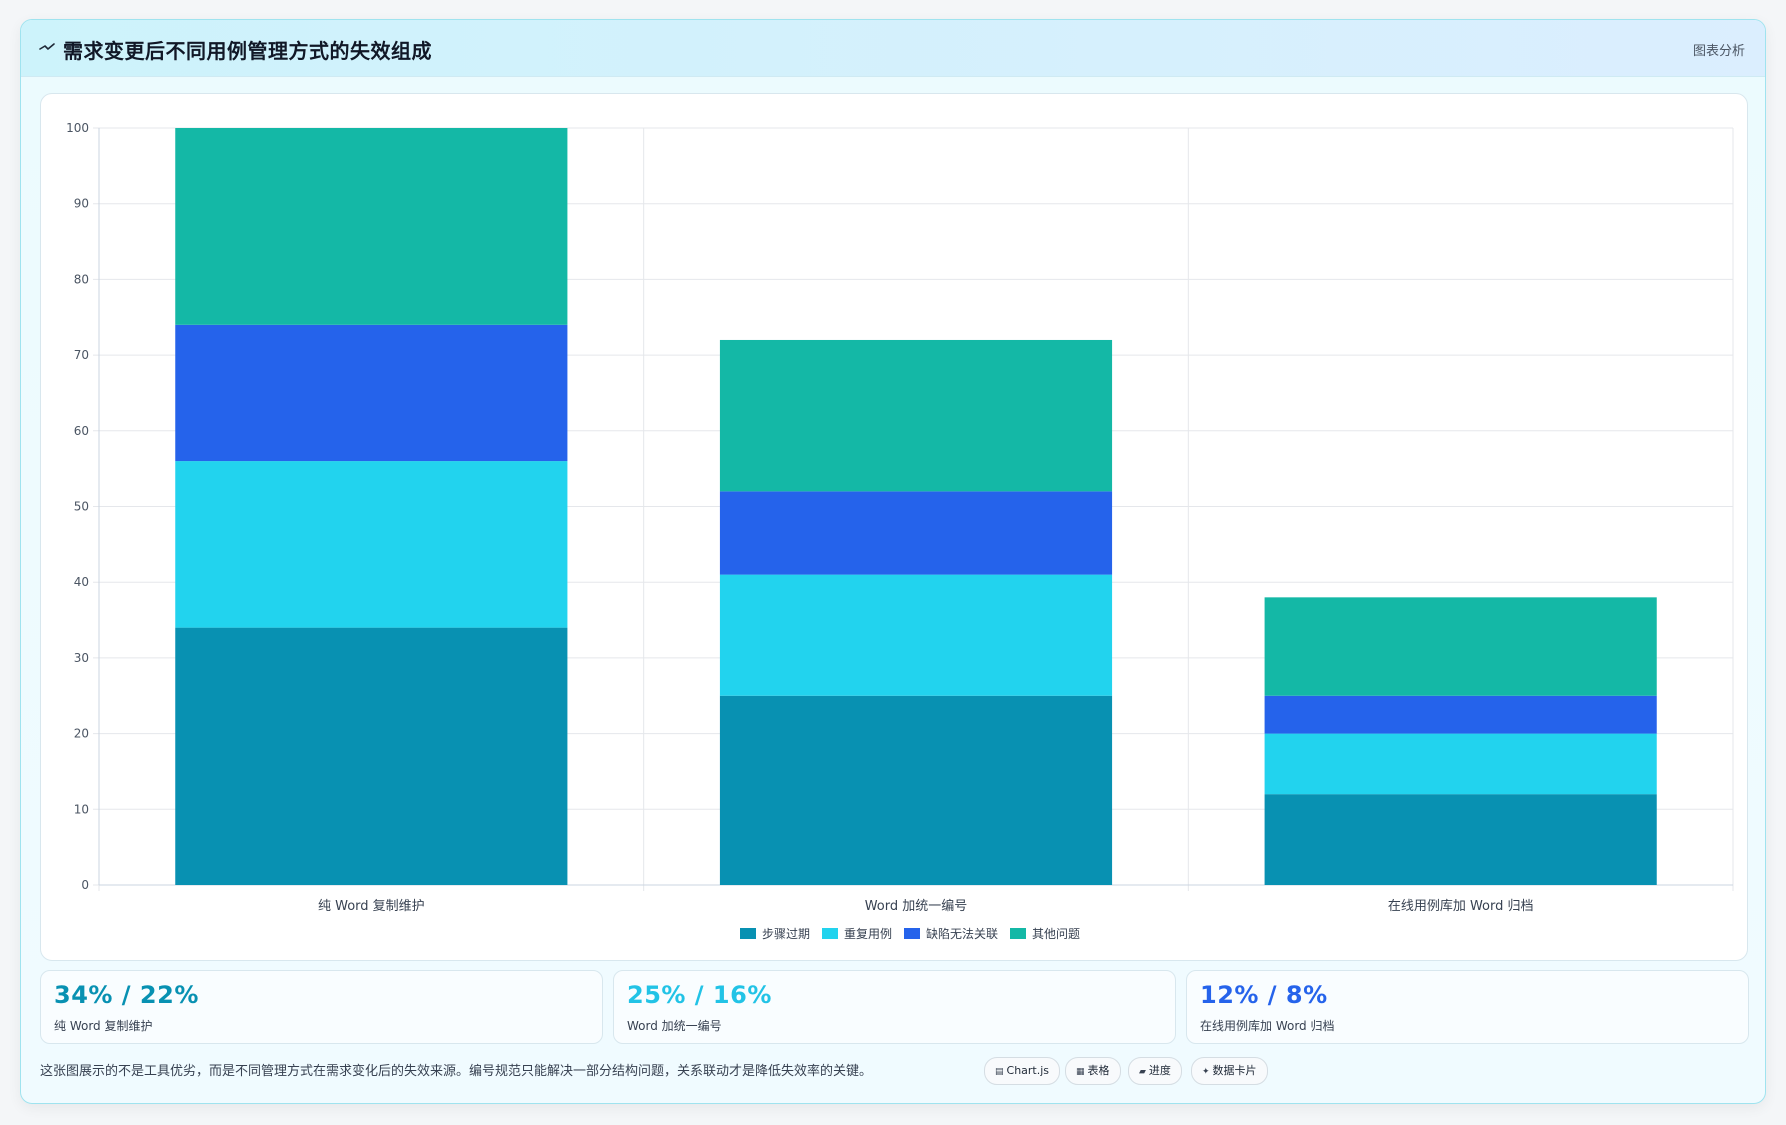  I want to click on trend-line-icon, so click(48, 47).